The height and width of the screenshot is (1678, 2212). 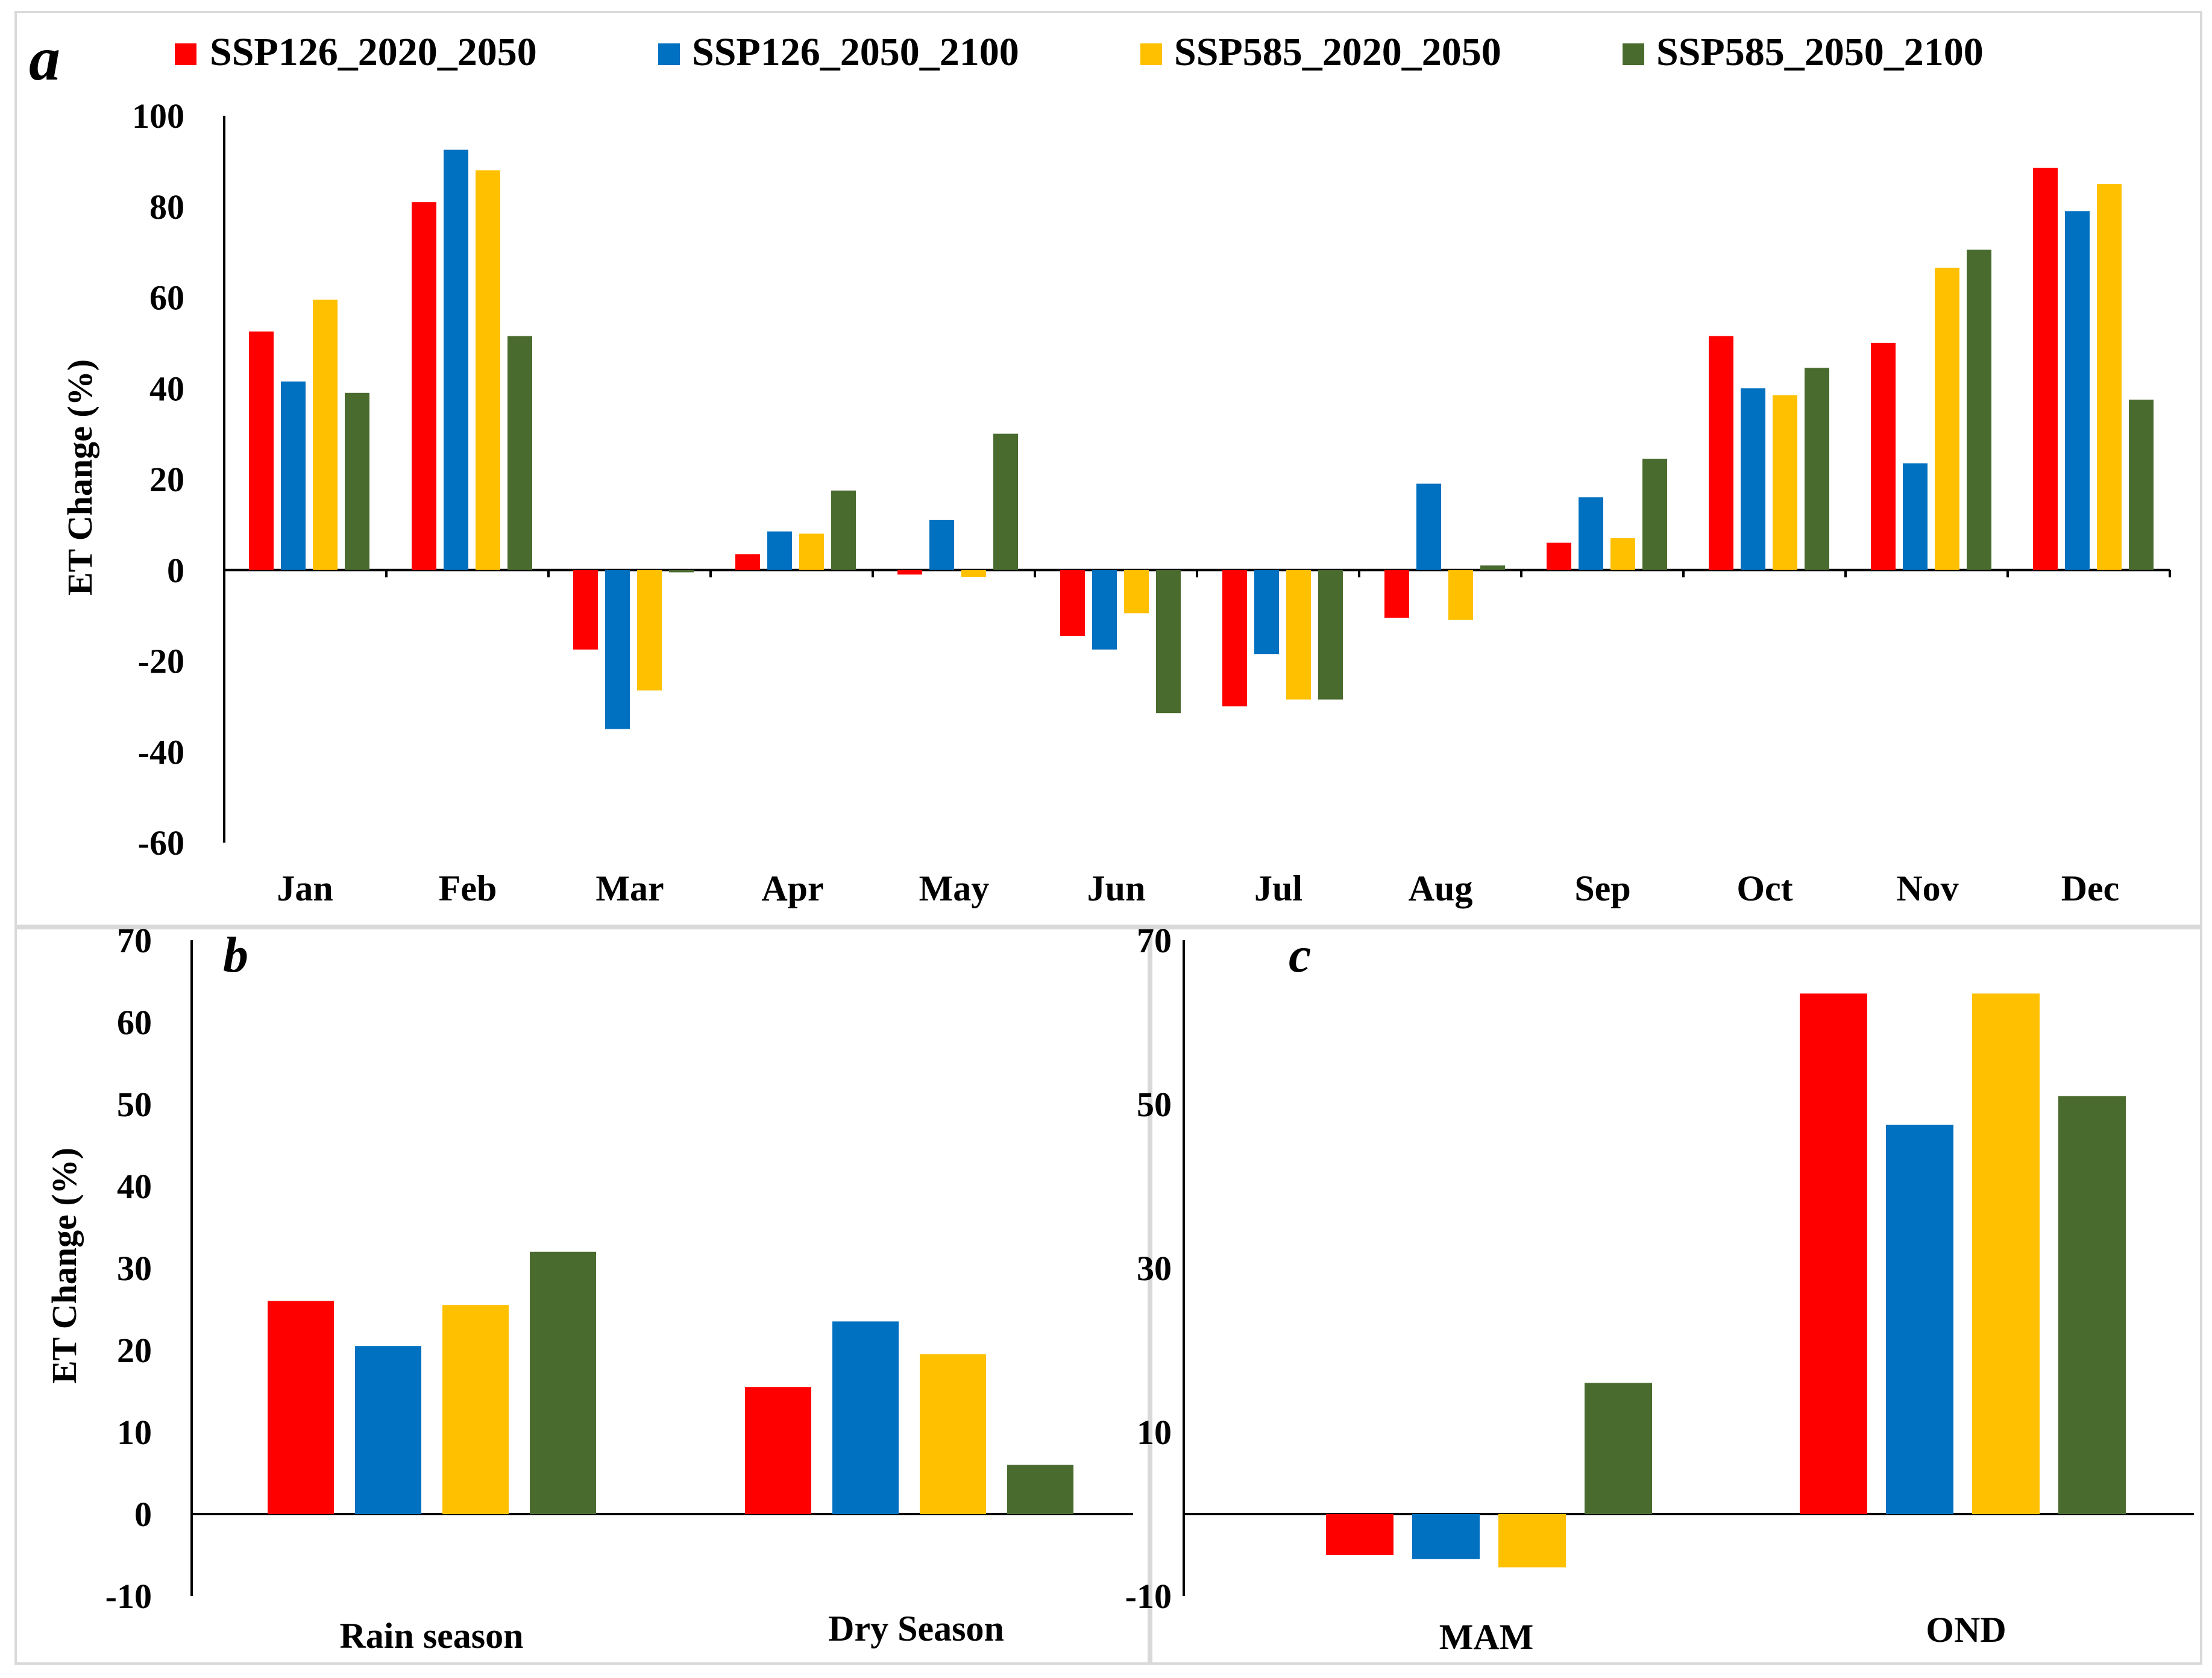 What do you see at coordinates (158, 116) in the screenshot?
I see `panel-a-y-tick-label: 100` at bounding box center [158, 116].